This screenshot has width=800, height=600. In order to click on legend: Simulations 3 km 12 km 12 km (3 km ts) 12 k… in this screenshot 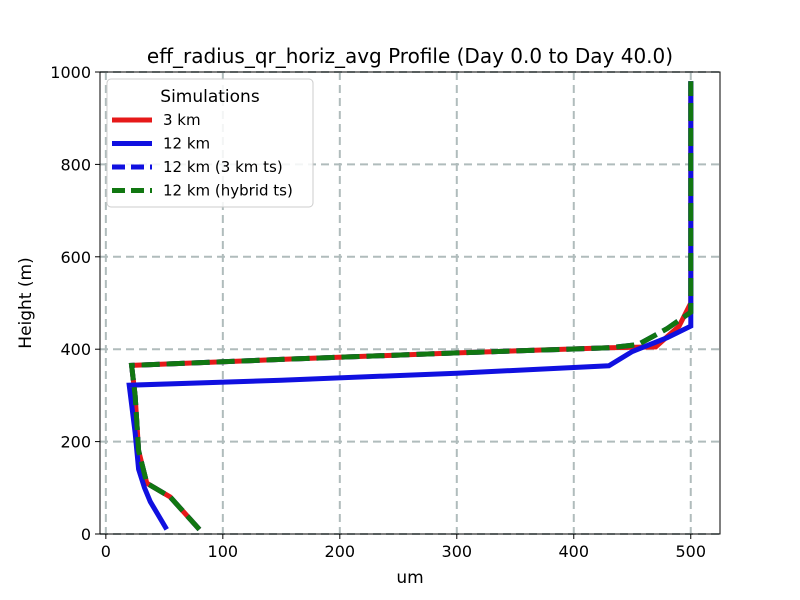, I will do `click(210, 143)`.